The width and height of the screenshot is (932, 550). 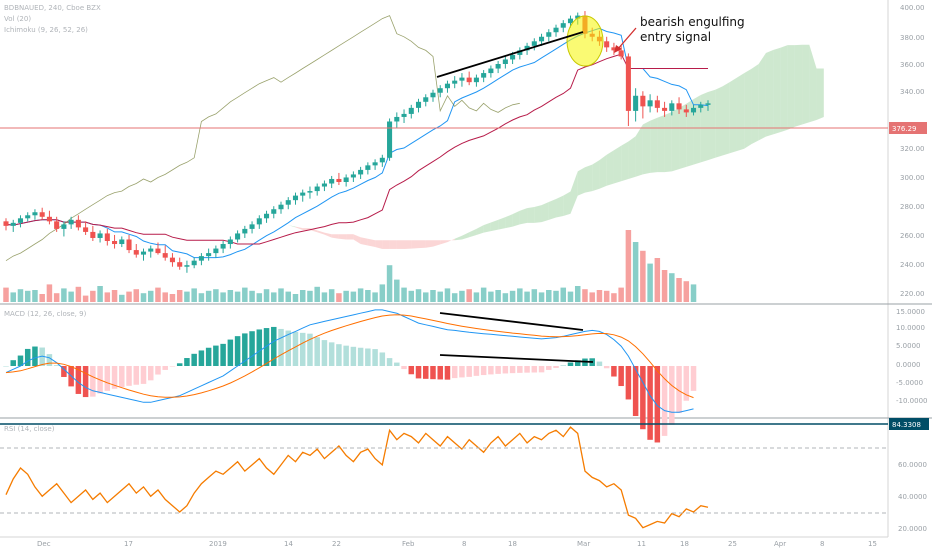 What do you see at coordinates (625, 40) in the screenshot?
I see `engulfing-arrow` at bounding box center [625, 40].